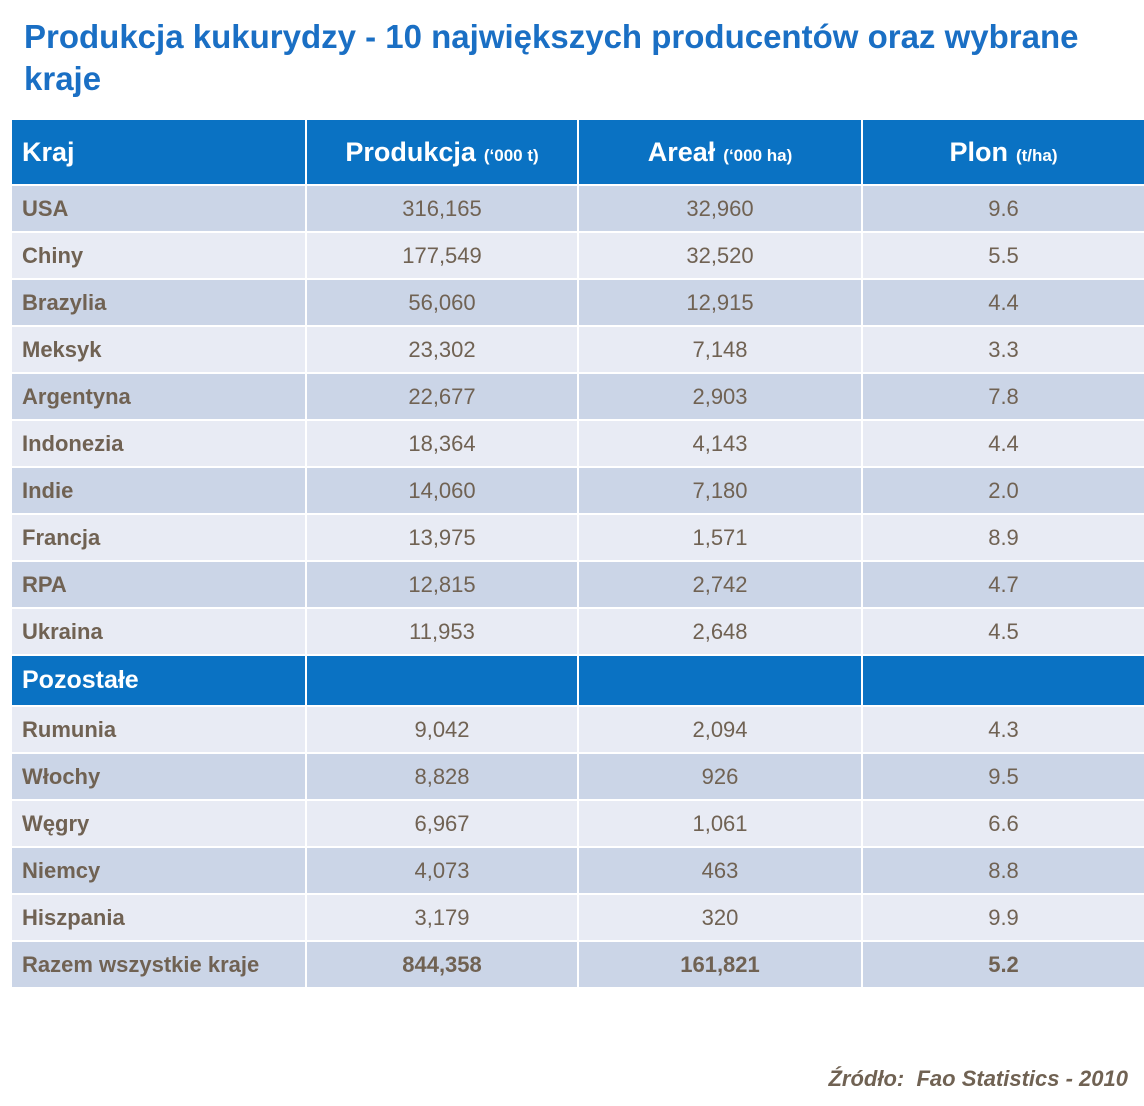 This screenshot has height=1106, width=1144. I want to click on production-cell: 4,073, so click(442, 870).